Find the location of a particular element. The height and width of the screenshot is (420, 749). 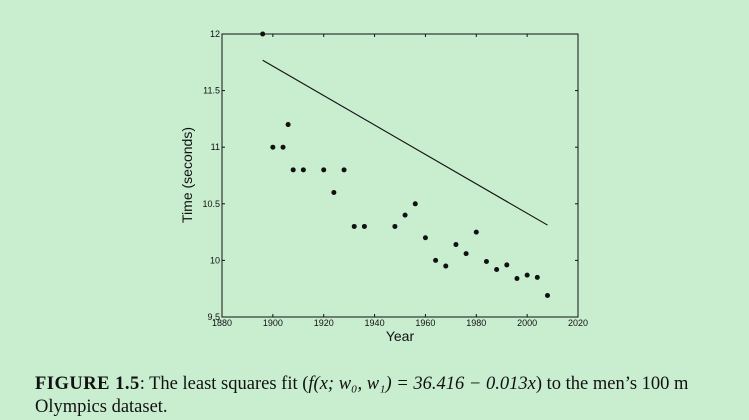

x-axis-title: Year is located at coordinates (400, 336).